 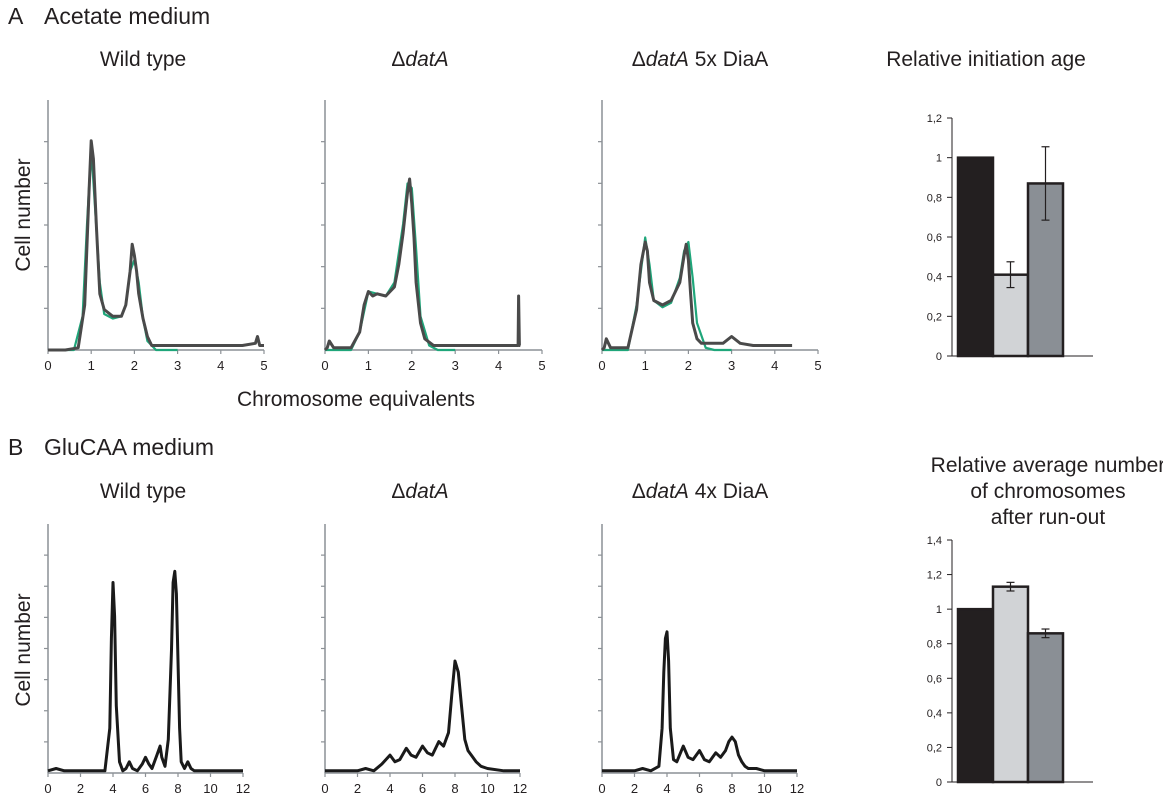 I want to click on chart-5: 0 2 4 6 8 10 12, so click(x=424, y=660).